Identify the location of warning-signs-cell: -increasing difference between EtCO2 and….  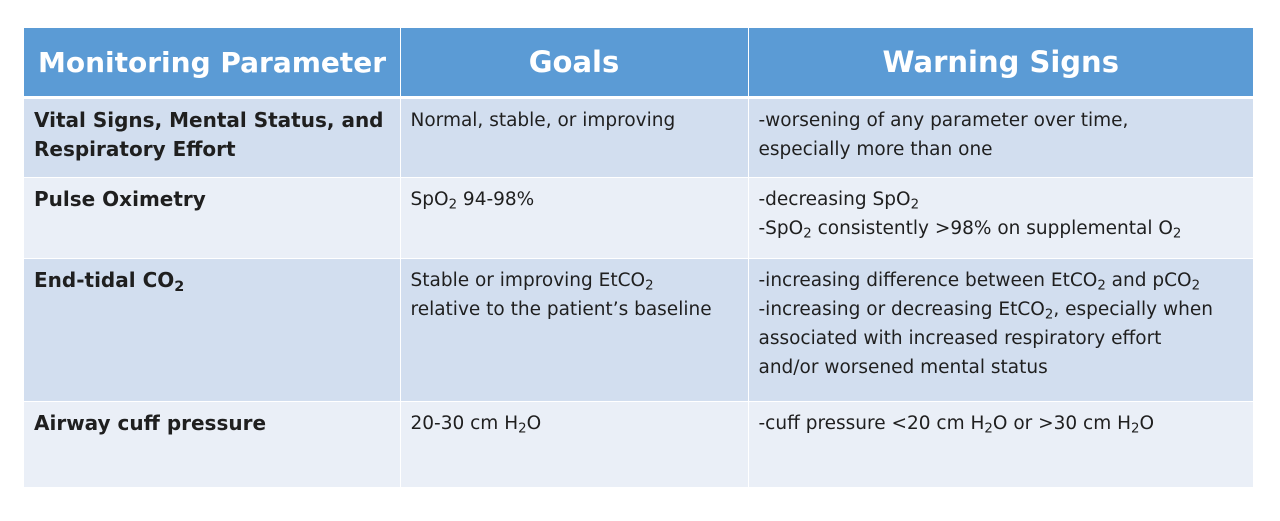
(1000, 330).